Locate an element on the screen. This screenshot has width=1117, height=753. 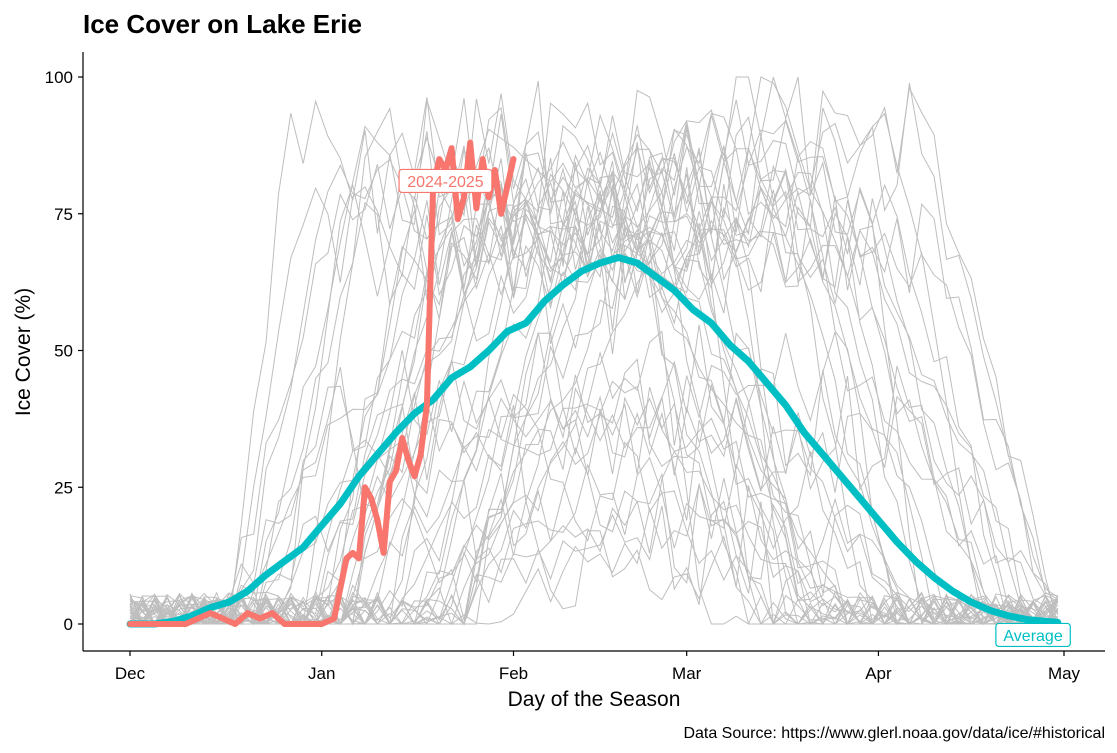
chart-title: Ice Cover on Lake Erie is located at coordinates (222, 24).